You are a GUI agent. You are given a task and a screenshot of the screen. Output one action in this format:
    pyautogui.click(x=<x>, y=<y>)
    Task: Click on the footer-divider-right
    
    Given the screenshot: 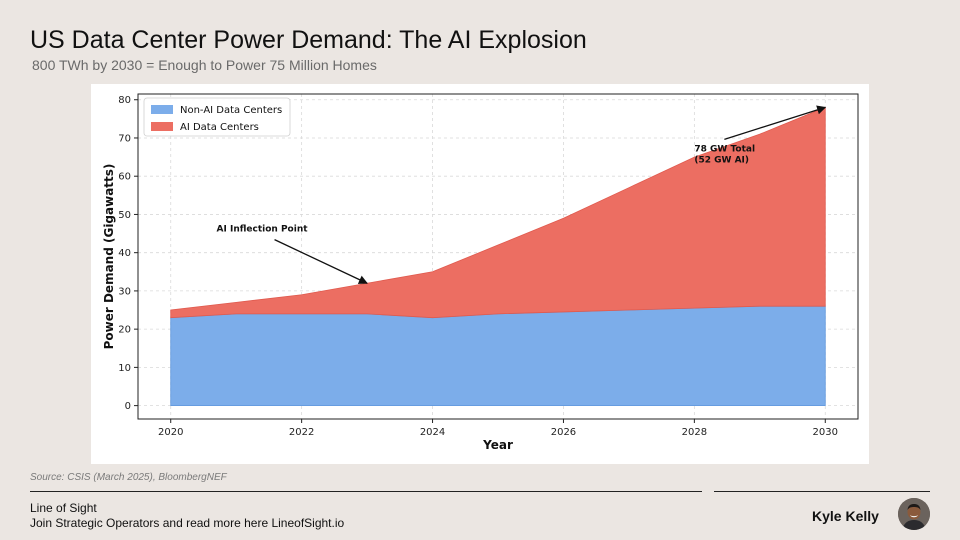 What is the action you would take?
    pyautogui.click(x=822, y=491)
    